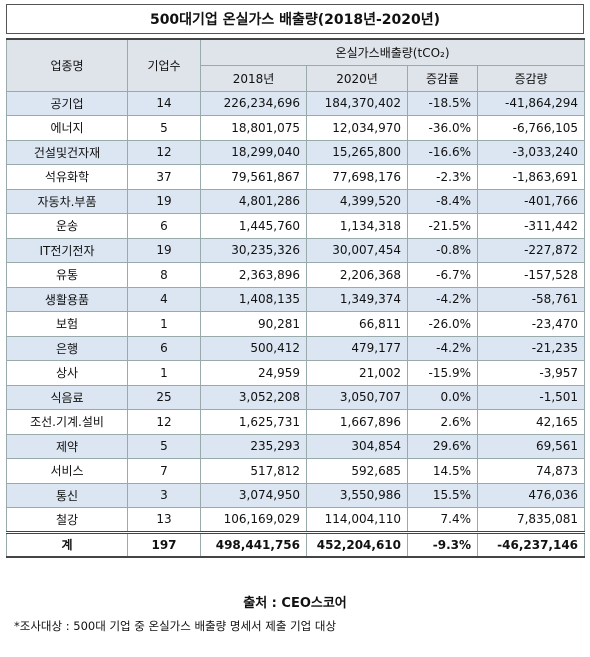 The height and width of the screenshot is (657, 590). I want to click on table-cell: 1,349,374, so click(357, 299).